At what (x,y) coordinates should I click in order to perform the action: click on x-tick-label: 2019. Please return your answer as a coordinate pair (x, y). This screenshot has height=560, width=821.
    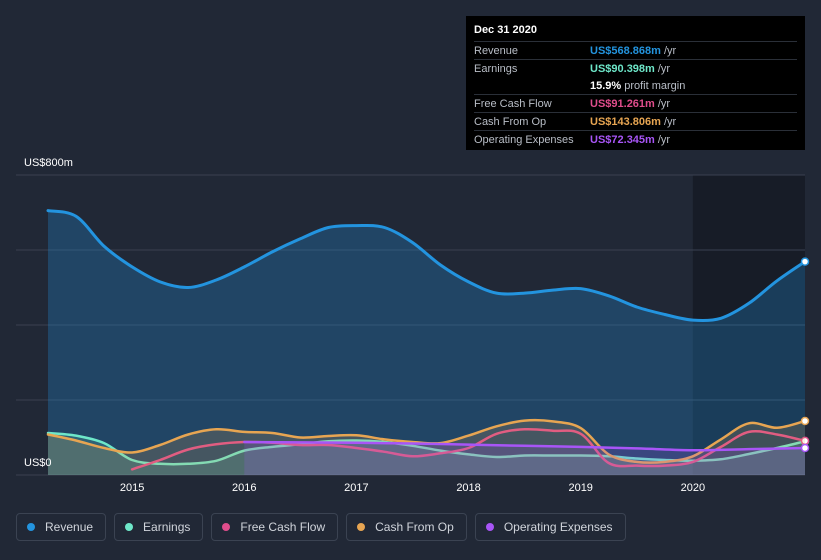
    Looking at the image, I should click on (580, 488).